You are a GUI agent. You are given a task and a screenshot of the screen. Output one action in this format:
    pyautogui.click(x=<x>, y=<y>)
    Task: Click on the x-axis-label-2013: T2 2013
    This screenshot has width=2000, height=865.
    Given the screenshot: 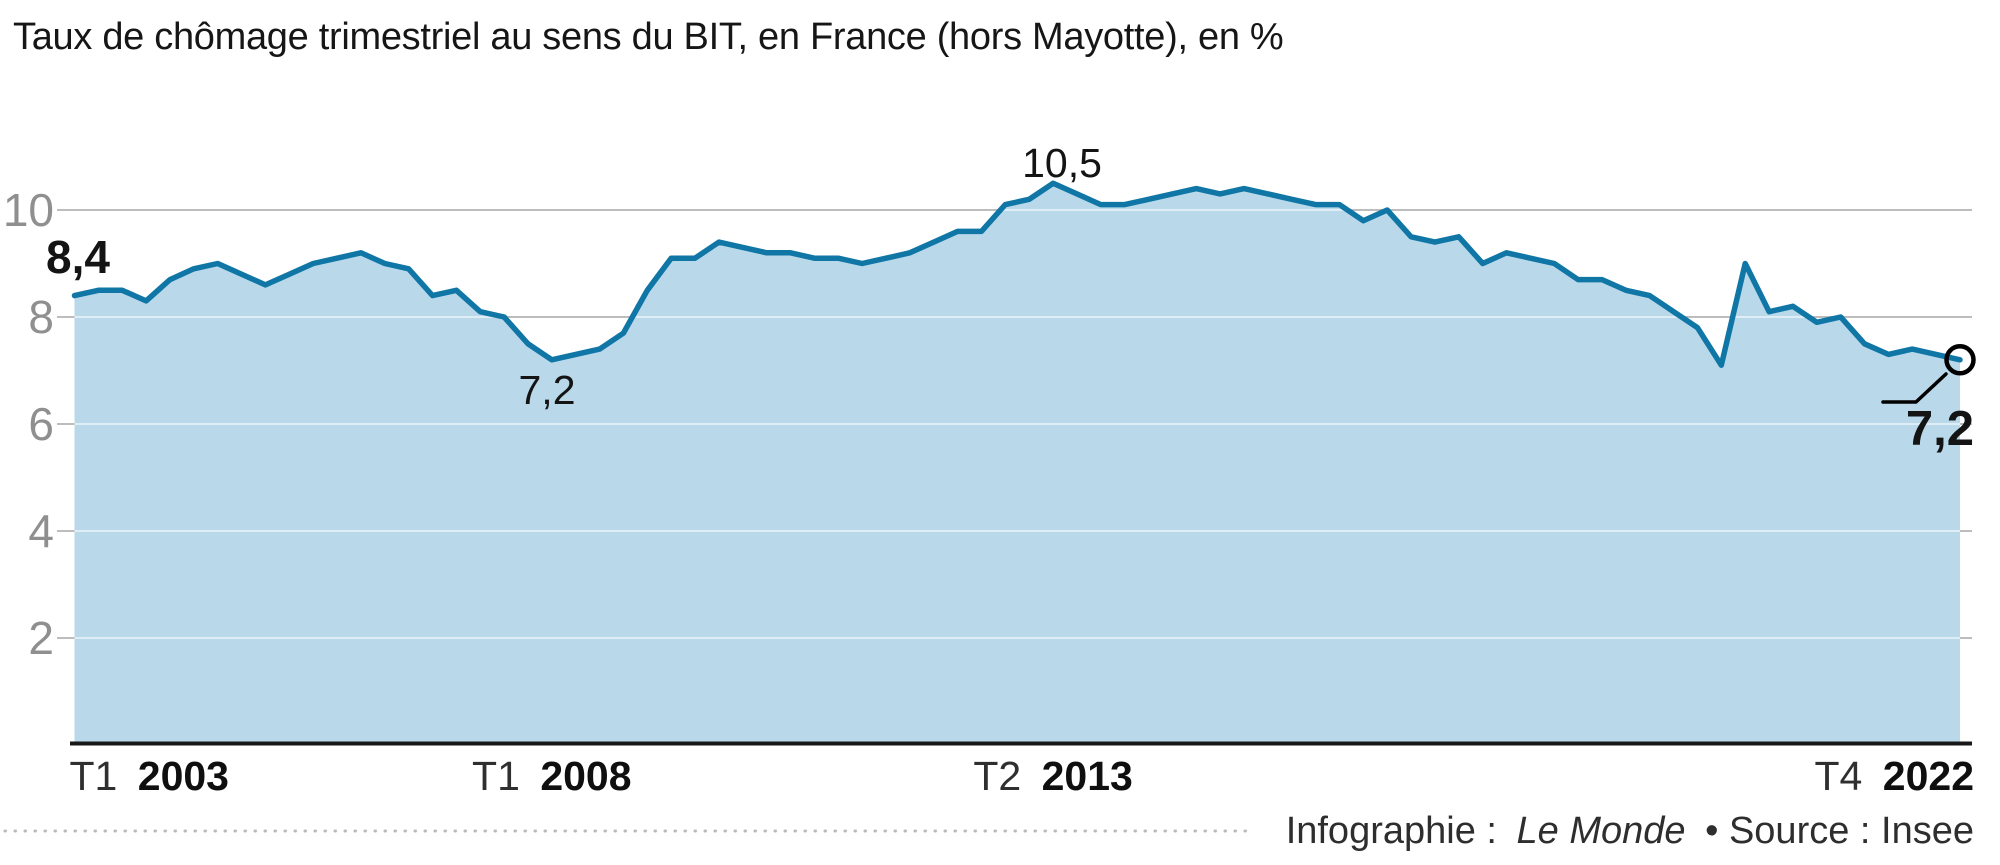 What is the action you would take?
    pyautogui.click(x=1052, y=776)
    